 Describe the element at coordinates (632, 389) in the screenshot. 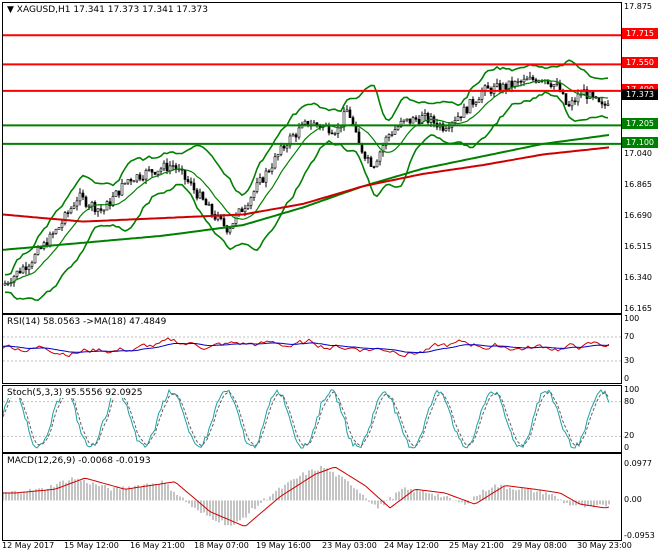

I see `stoch-tick-label: 100` at that location.